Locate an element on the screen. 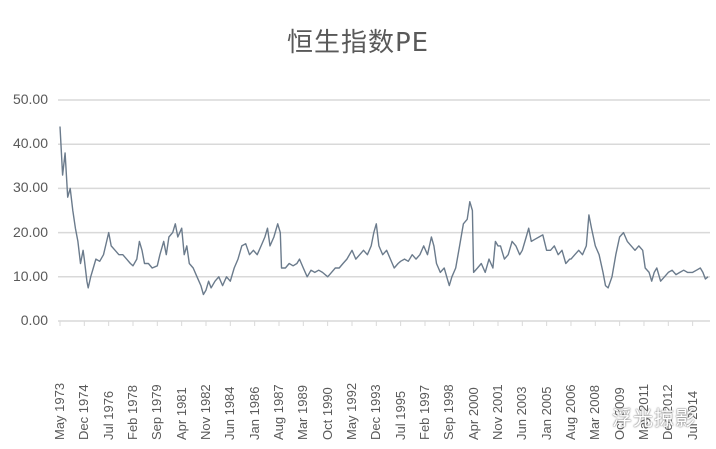 The width and height of the screenshot is (716, 449). x-tick-label: Apr 2000 is located at coordinates (473, 413).